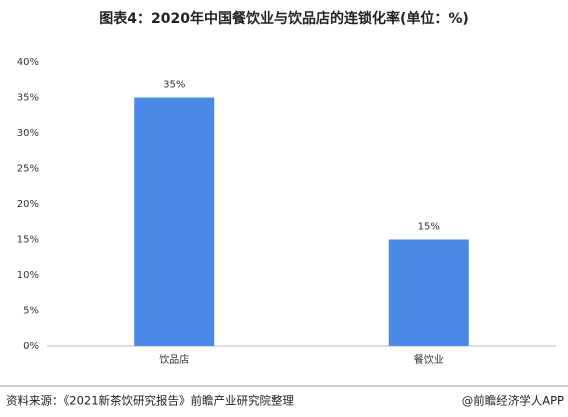 This screenshot has height=417, width=568. What do you see at coordinates (28, 275) in the screenshot?
I see `y-tick-label: 10%` at bounding box center [28, 275].